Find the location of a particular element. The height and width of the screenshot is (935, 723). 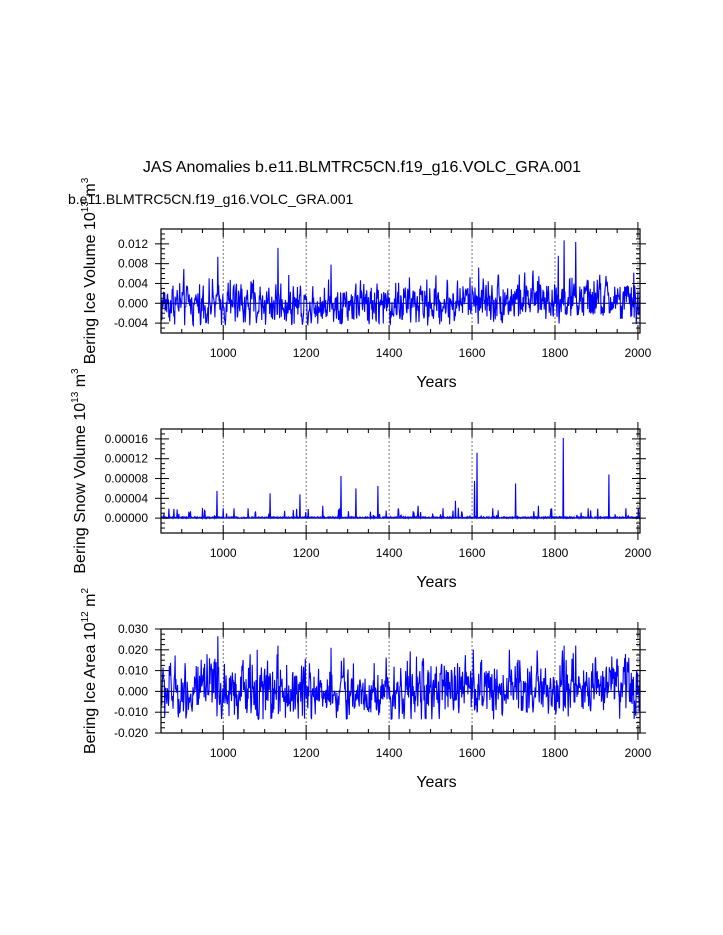

y-tick-label-4: 0.012 is located at coordinates (133, 244).